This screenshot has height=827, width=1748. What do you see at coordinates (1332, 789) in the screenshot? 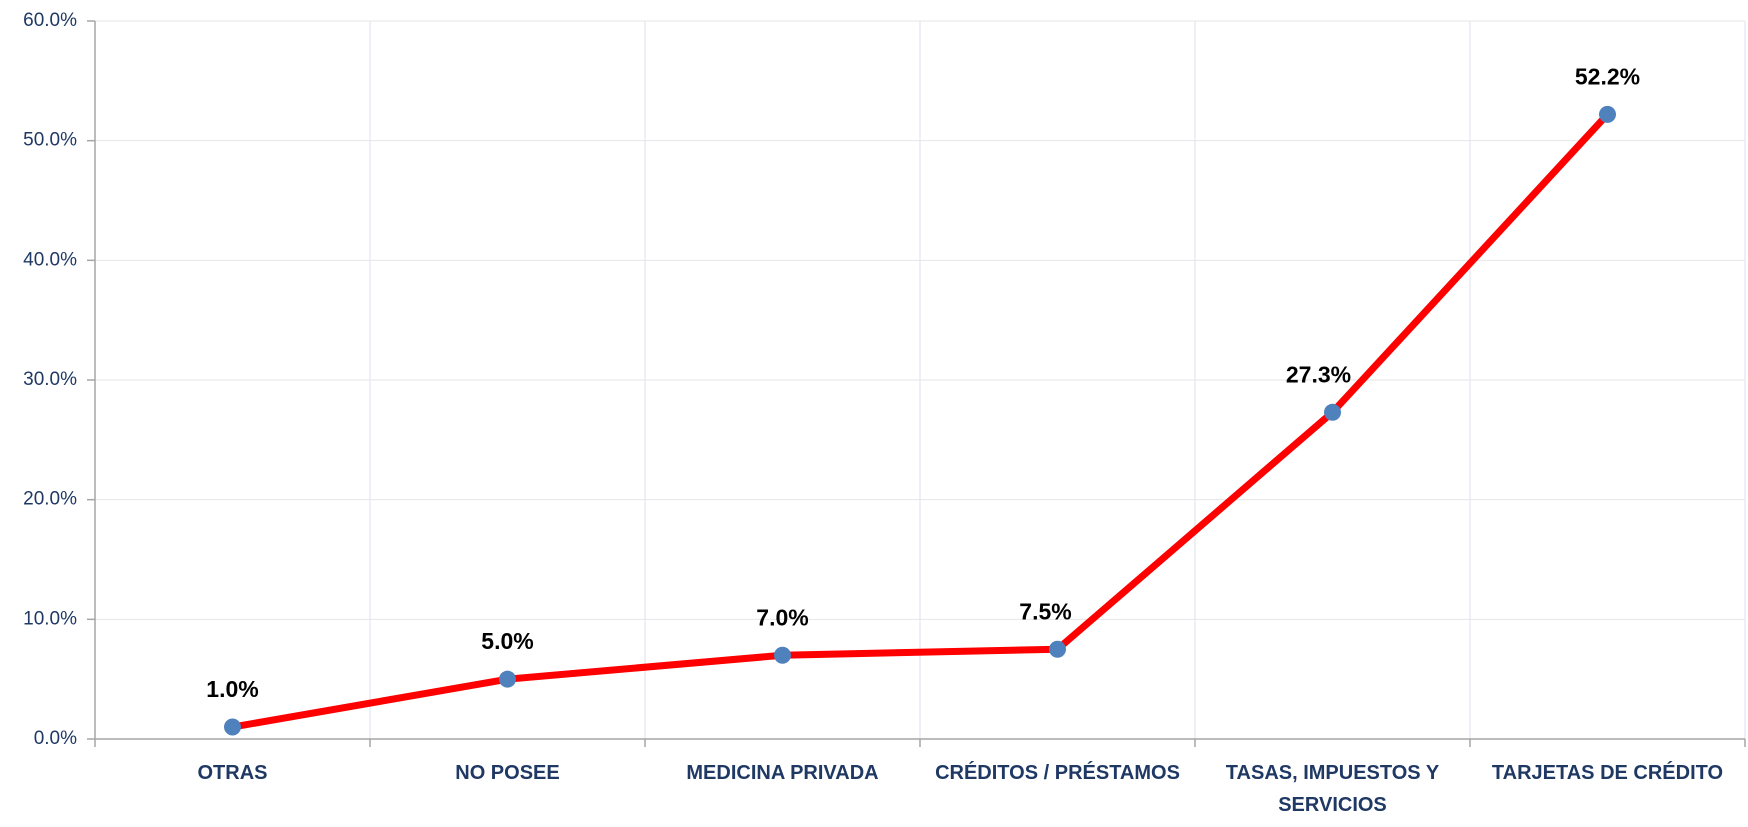
I see `x-tick-label: TASAS, IMPUESTOS Y SERVICIOS` at bounding box center [1332, 789].